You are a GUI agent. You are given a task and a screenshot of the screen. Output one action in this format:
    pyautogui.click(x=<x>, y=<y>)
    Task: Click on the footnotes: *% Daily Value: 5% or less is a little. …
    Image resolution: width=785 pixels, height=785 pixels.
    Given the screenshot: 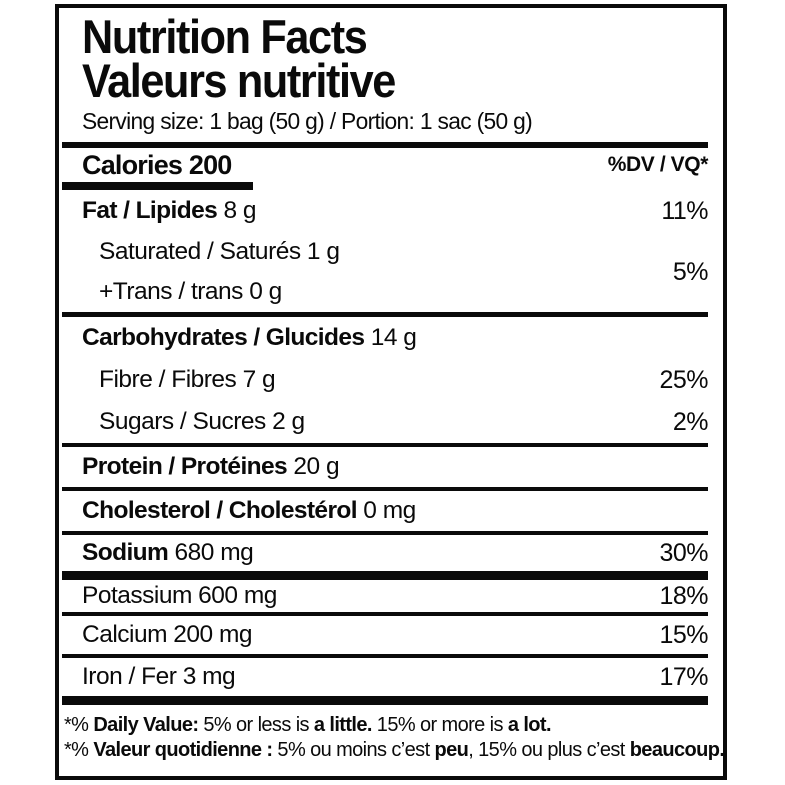 What is the action you would take?
    pyautogui.click(x=393, y=738)
    